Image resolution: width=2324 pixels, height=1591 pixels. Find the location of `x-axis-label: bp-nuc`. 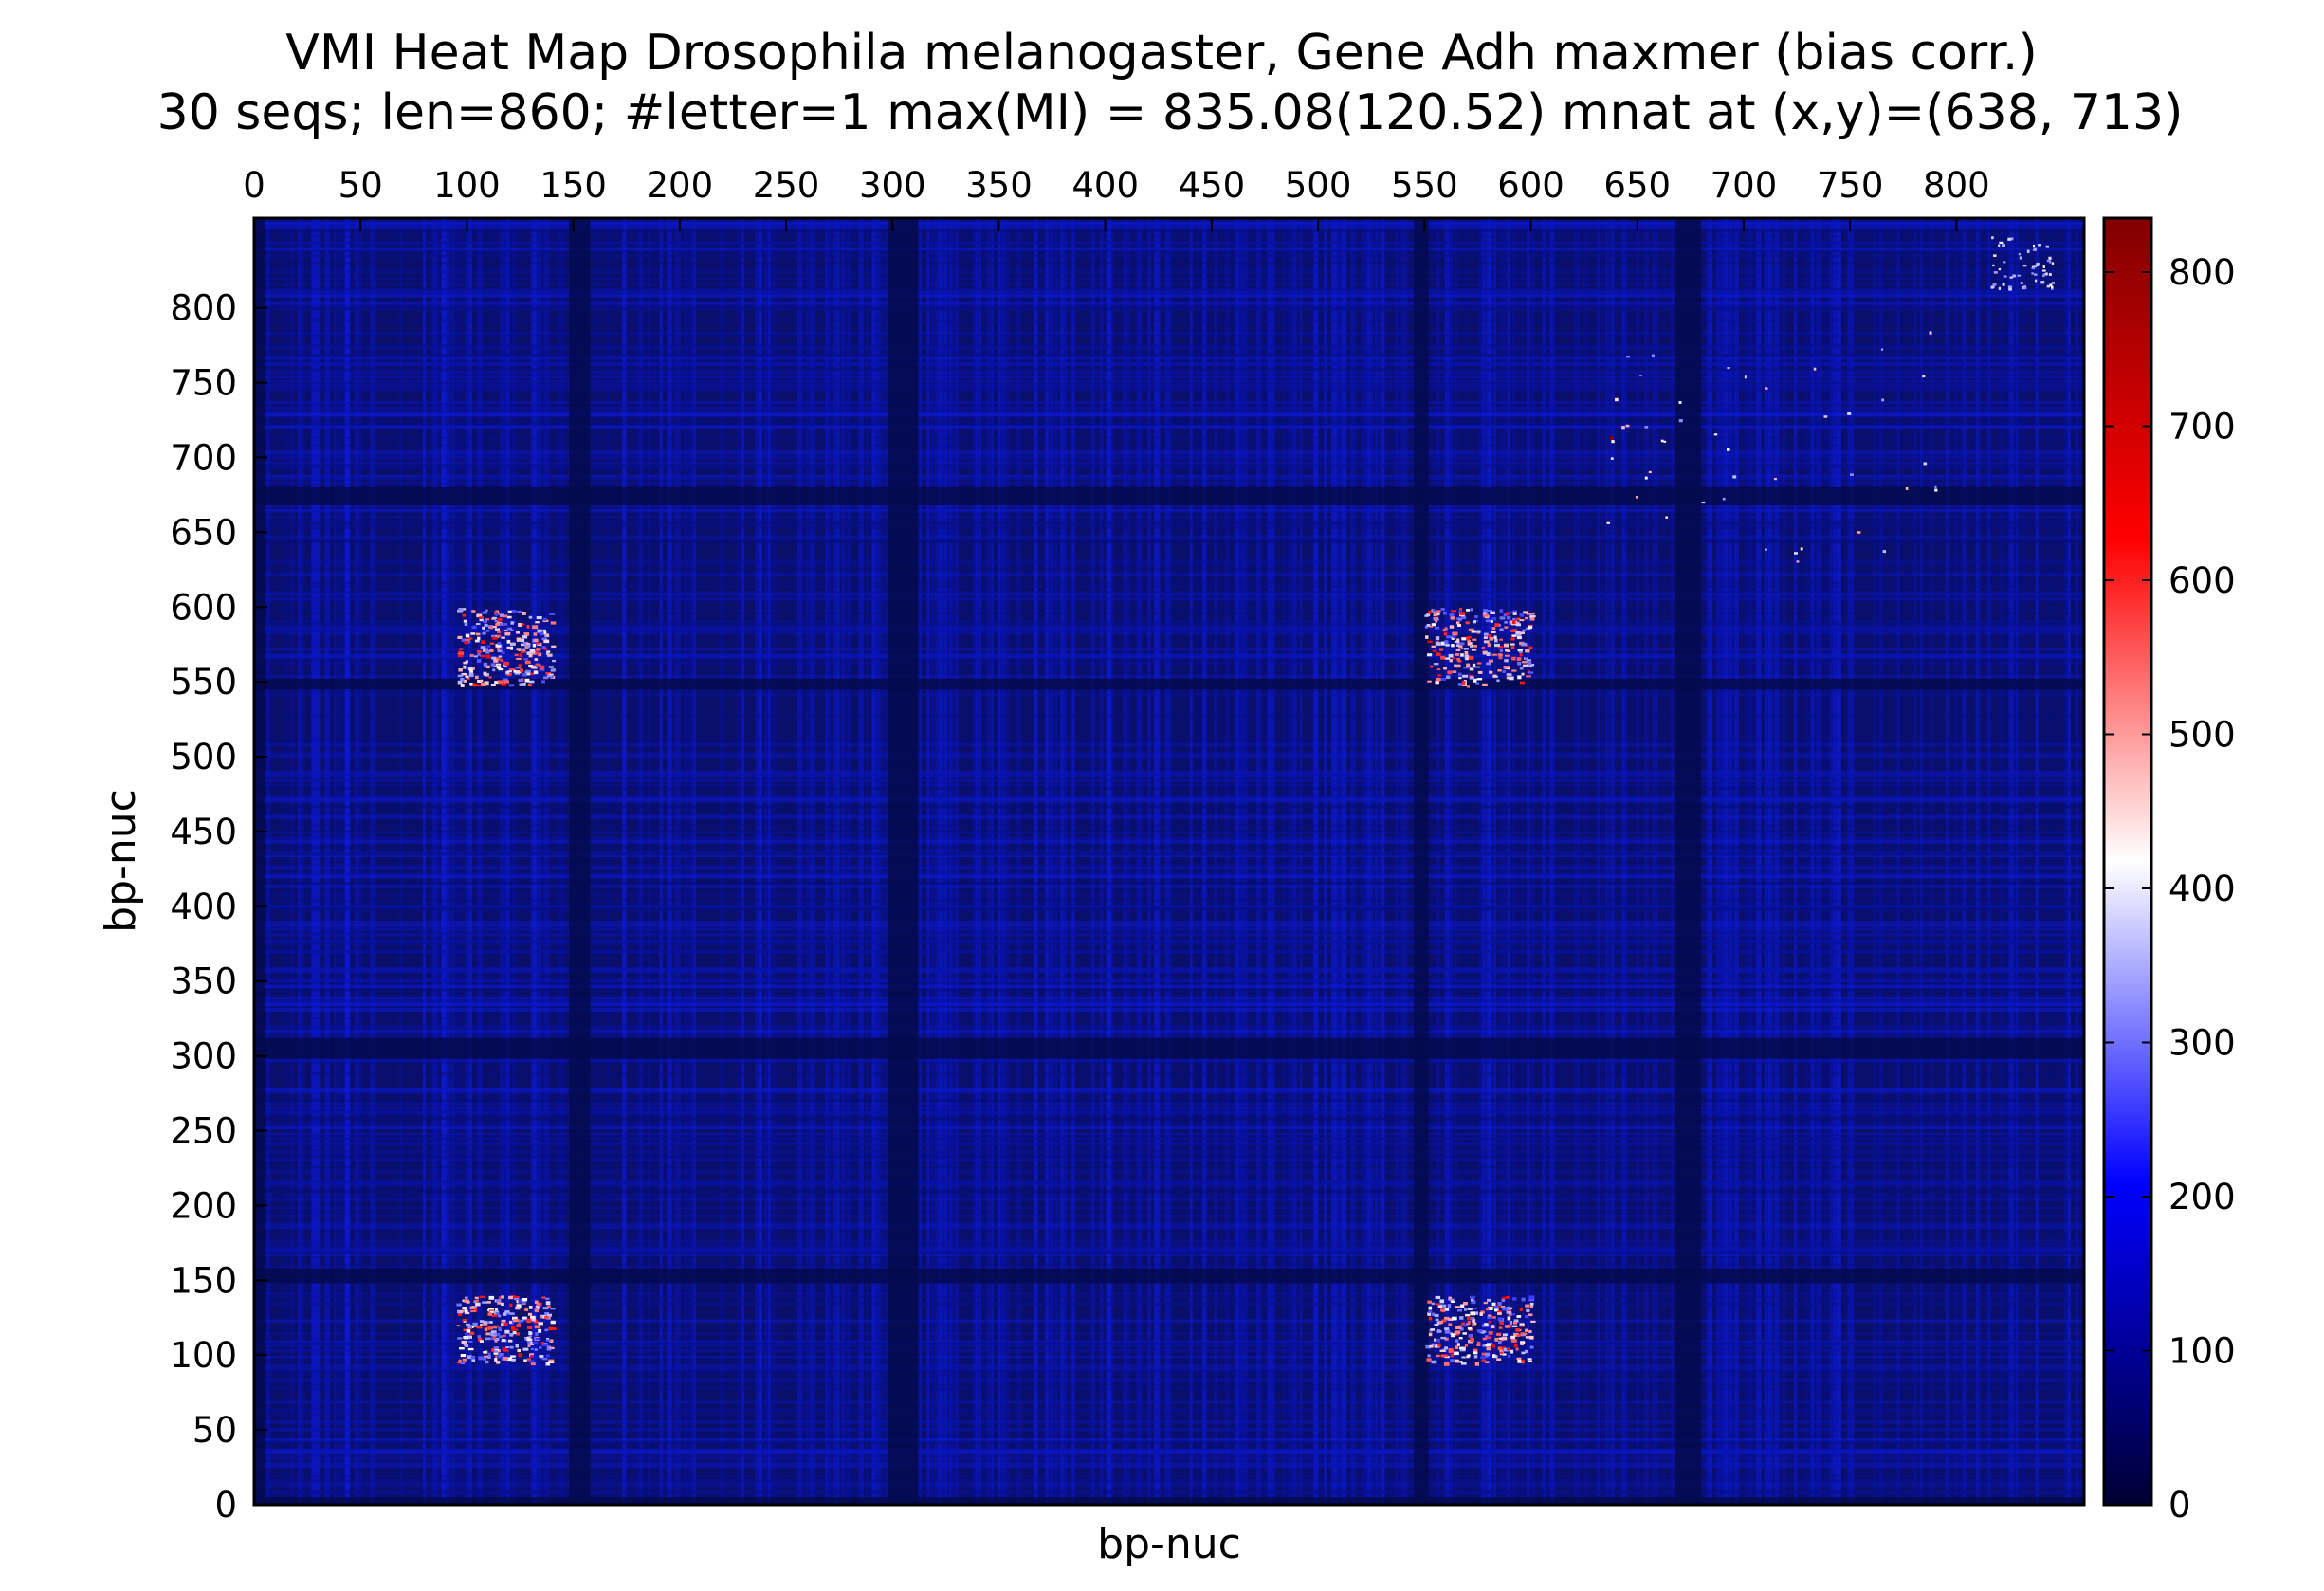

x-axis-label: bp-nuc is located at coordinates (1169, 1544).